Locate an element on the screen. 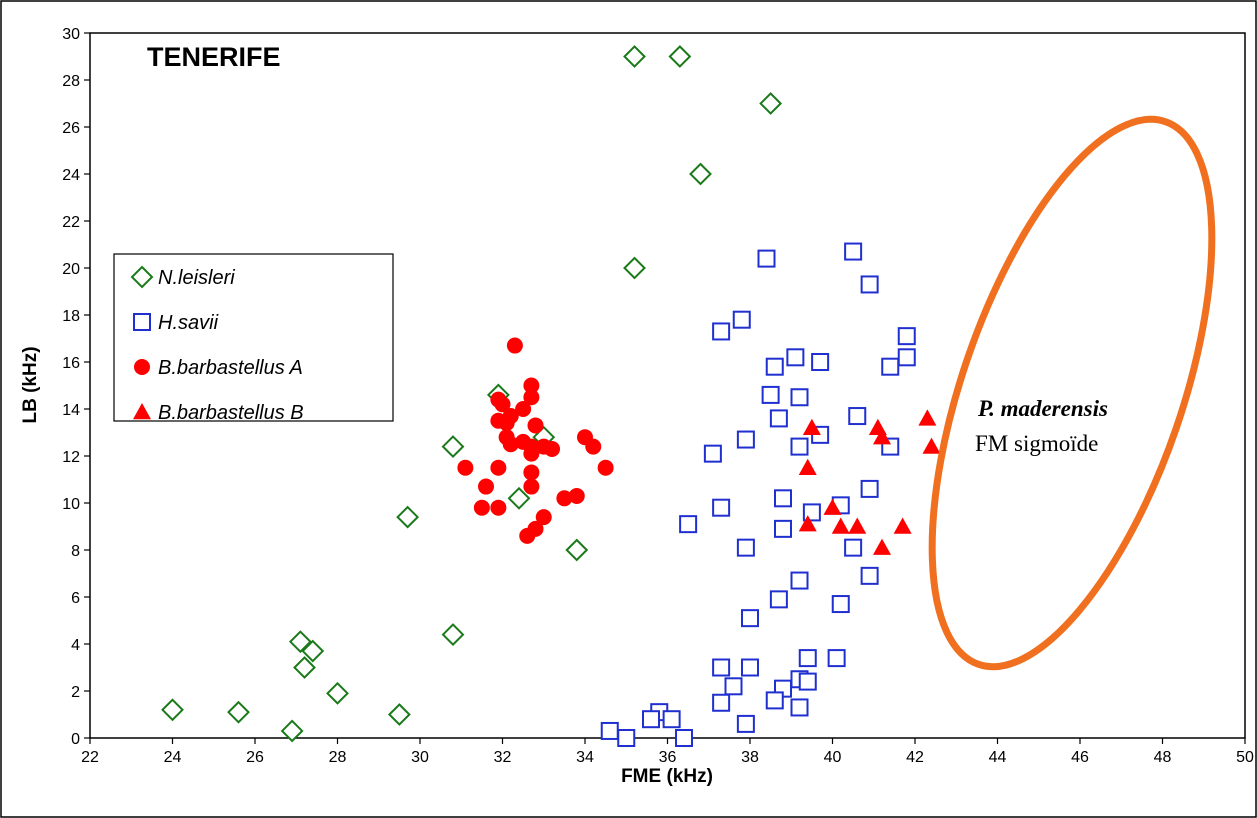  x-tick-label: 32 is located at coordinates (503, 757).